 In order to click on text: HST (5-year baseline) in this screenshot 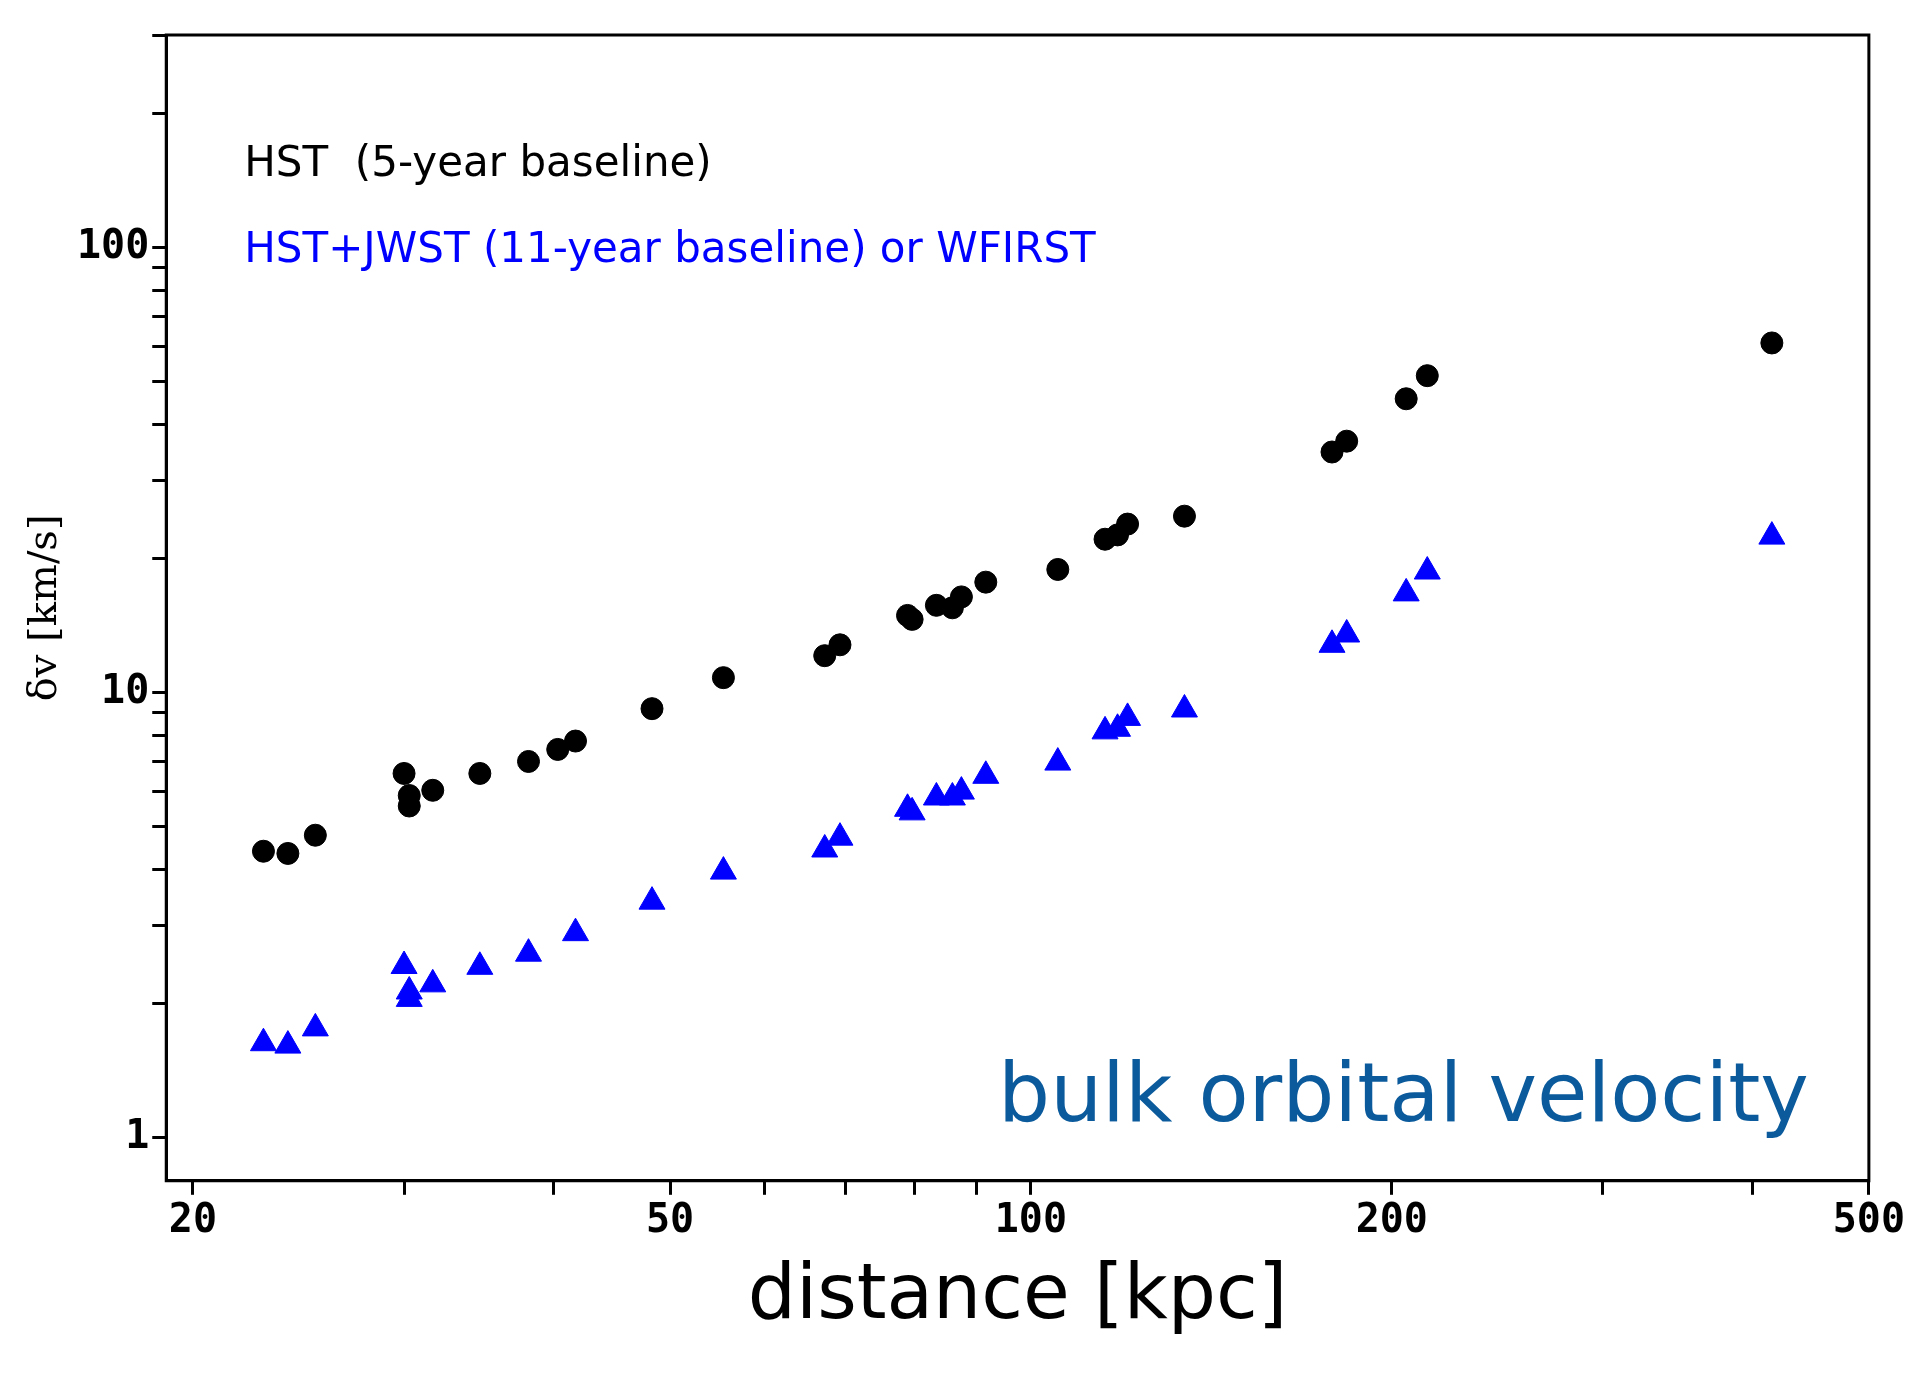, I will do `click(478, 161)`.